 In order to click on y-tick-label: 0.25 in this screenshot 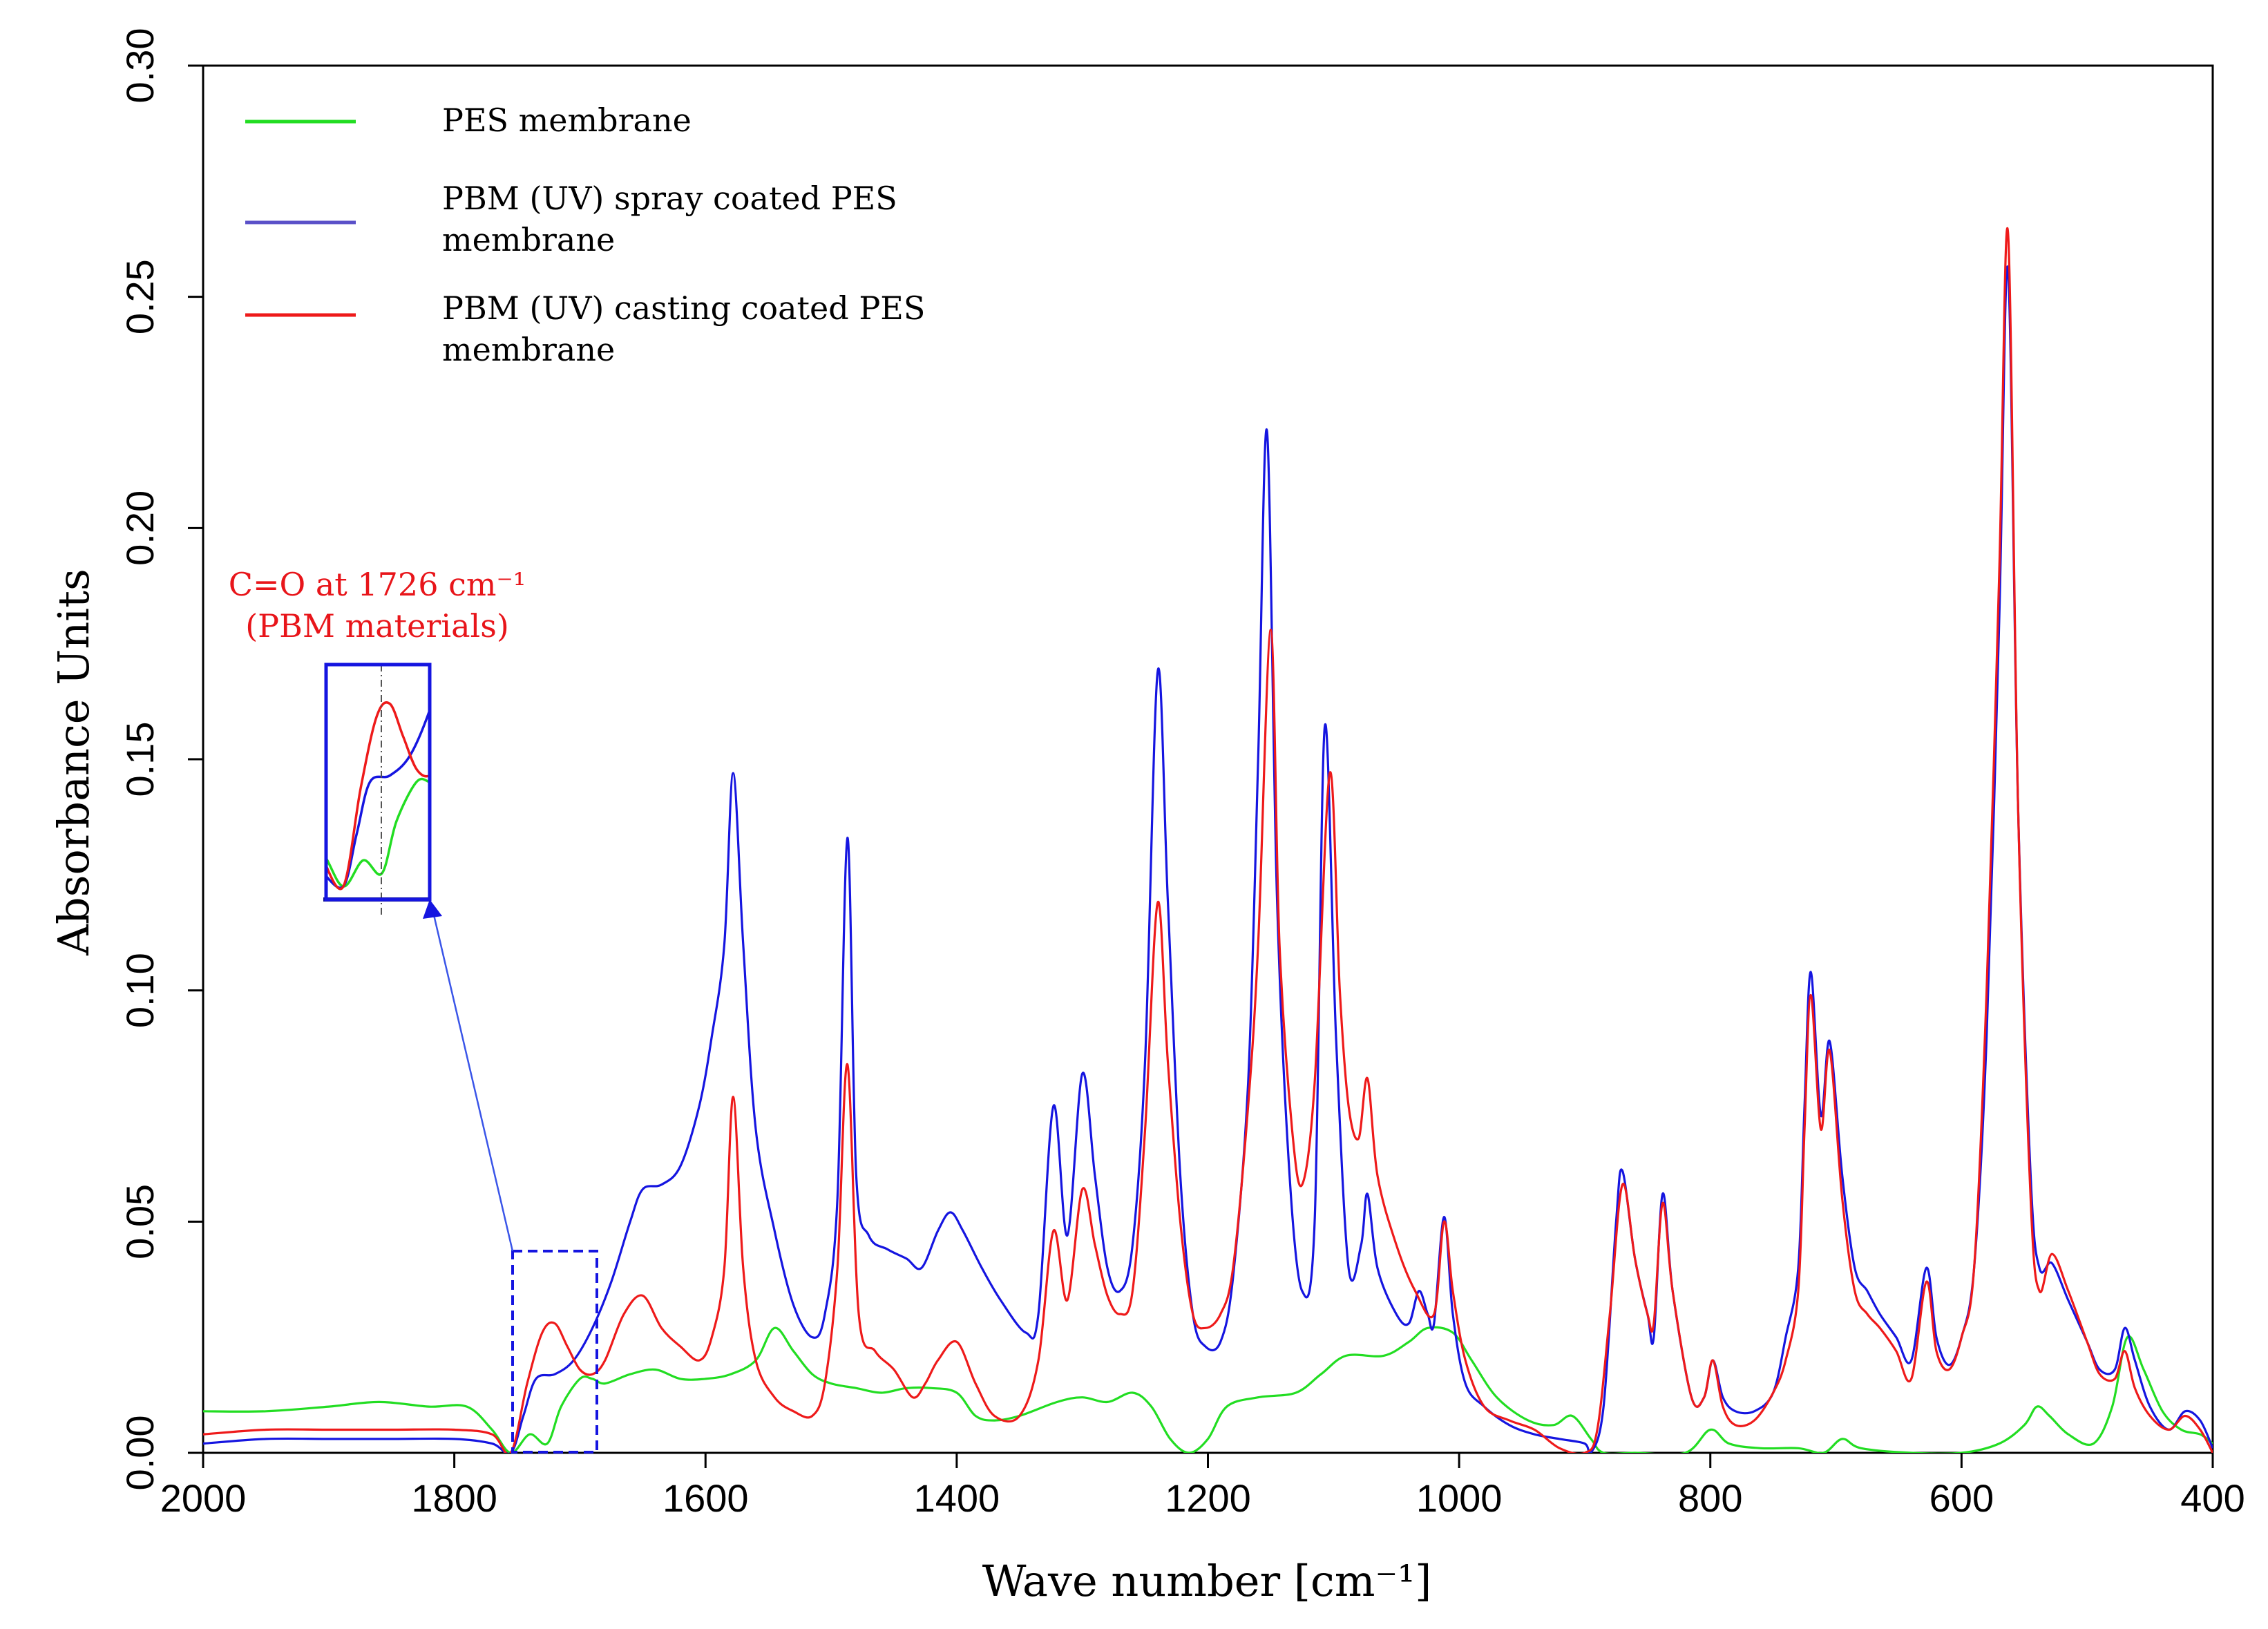, I will do `click(140, 296)`.